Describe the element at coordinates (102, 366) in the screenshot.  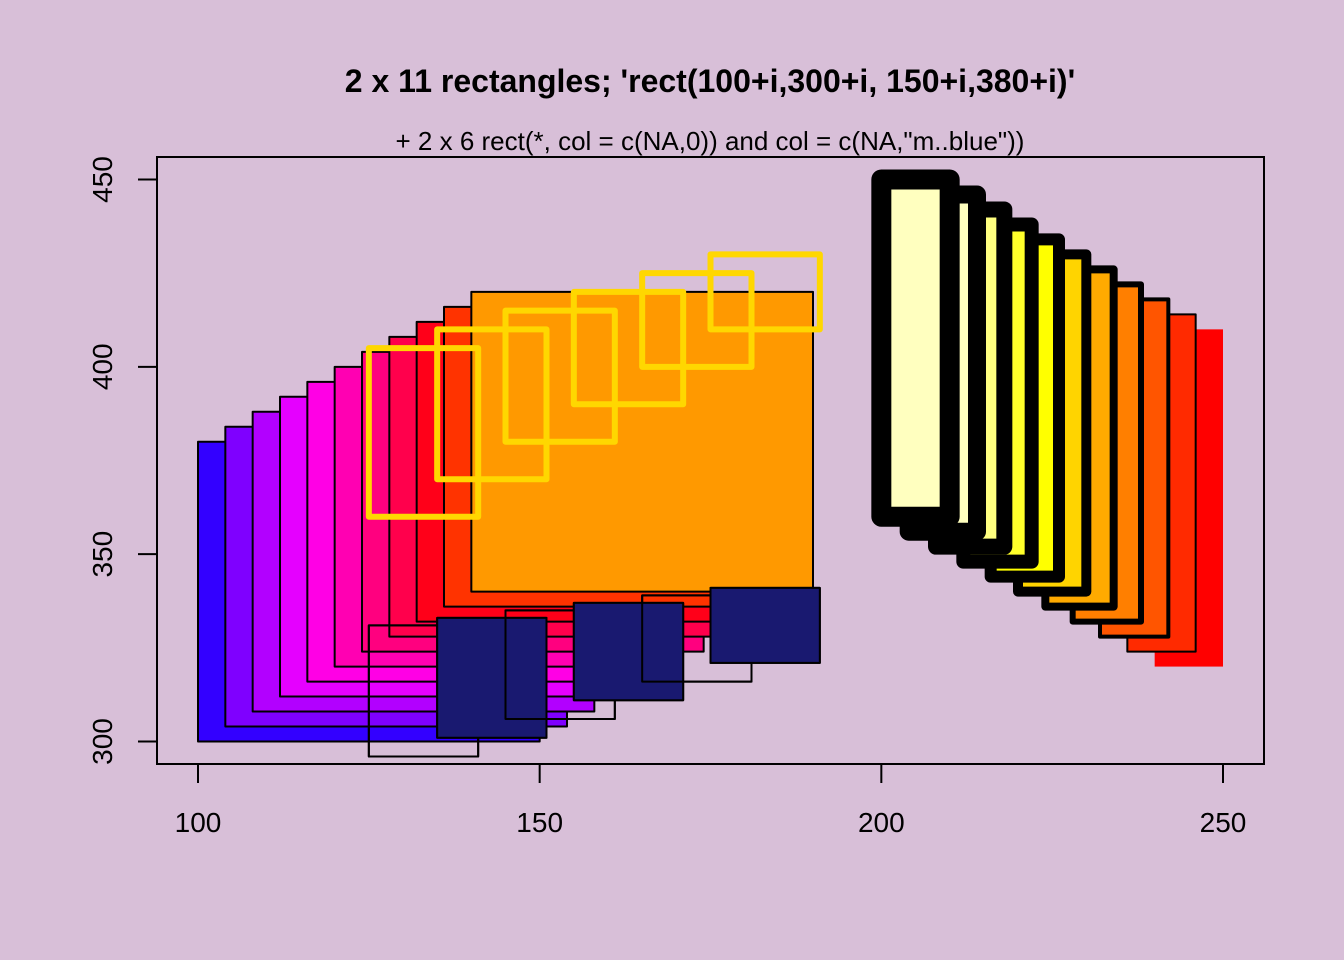
I see `y-tick-label-400: 400` at that location.